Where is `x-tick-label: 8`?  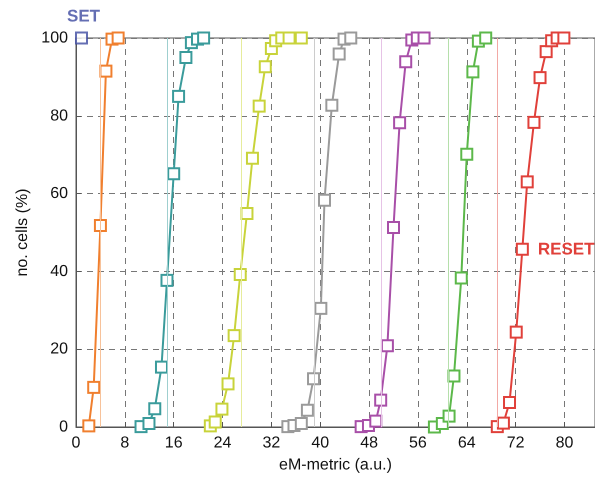 x-tick-label: 8 is located at coordinates (125, 443).